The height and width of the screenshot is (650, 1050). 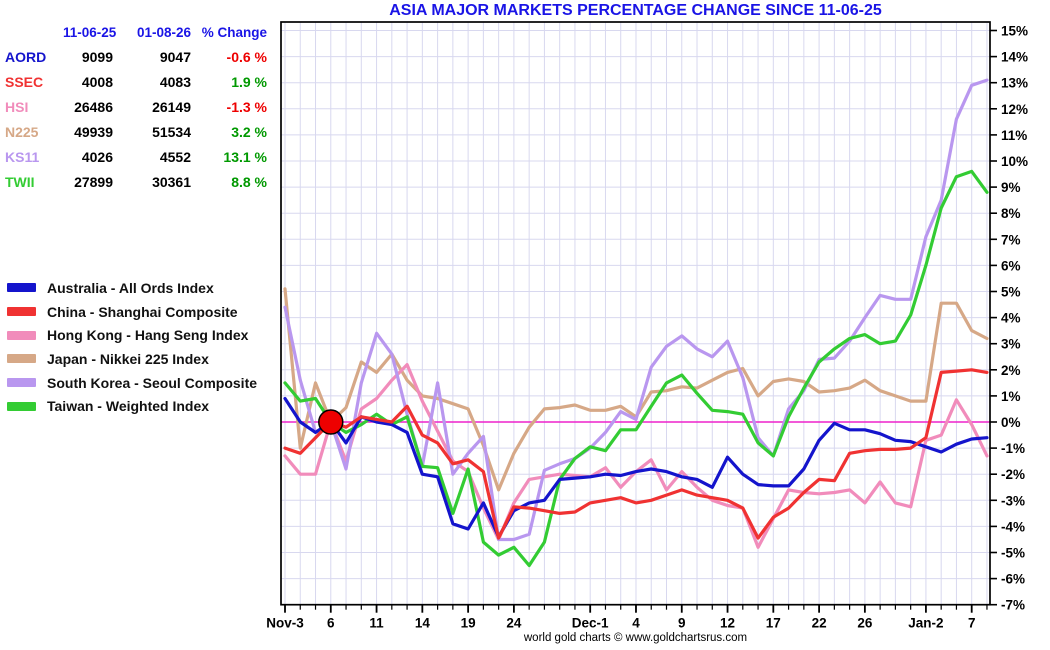 I want to click on legend-label: Australia - All Ords Index, so click(x=130, y=287).